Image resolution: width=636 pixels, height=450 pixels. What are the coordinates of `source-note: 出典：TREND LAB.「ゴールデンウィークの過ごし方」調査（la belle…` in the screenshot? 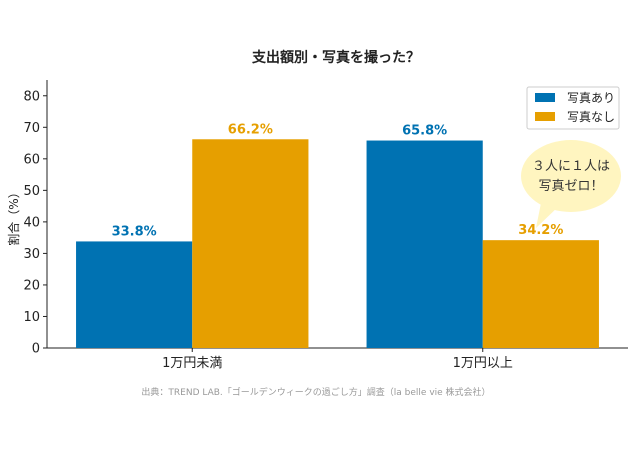 It's located at (315, 392).